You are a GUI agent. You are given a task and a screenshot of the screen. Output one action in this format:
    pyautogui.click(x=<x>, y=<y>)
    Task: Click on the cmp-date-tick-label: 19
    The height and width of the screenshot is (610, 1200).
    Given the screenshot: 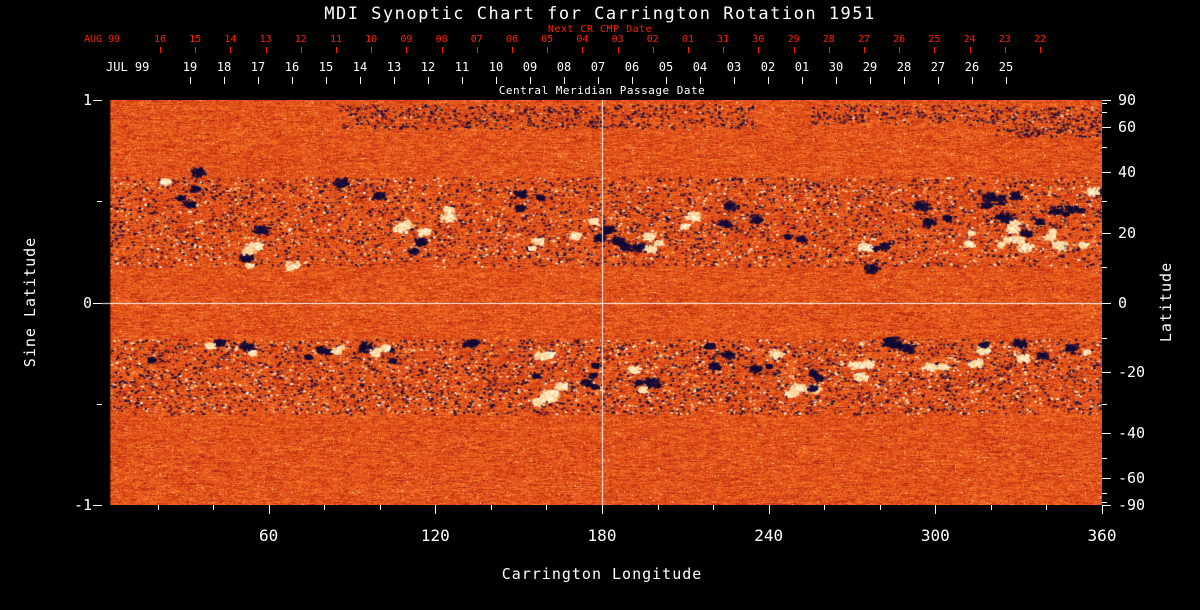 What is the action you would take?
    pyautogui.click(x=190, y=67)
    